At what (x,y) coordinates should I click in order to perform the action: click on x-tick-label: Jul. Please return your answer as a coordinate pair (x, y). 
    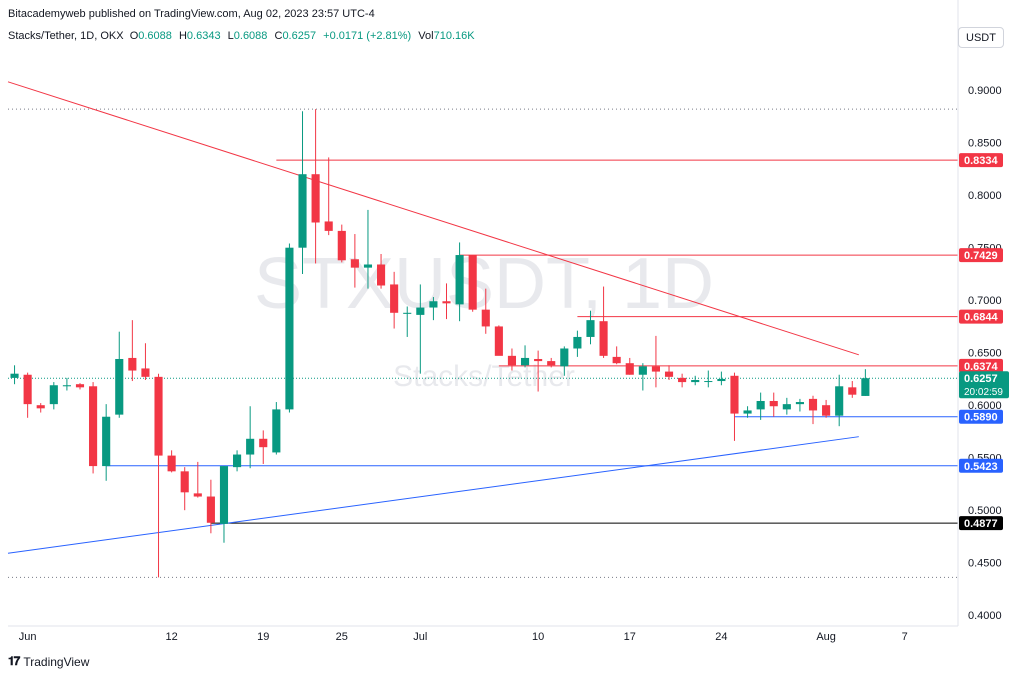
    Looking at the image, I should click on (420, 637).